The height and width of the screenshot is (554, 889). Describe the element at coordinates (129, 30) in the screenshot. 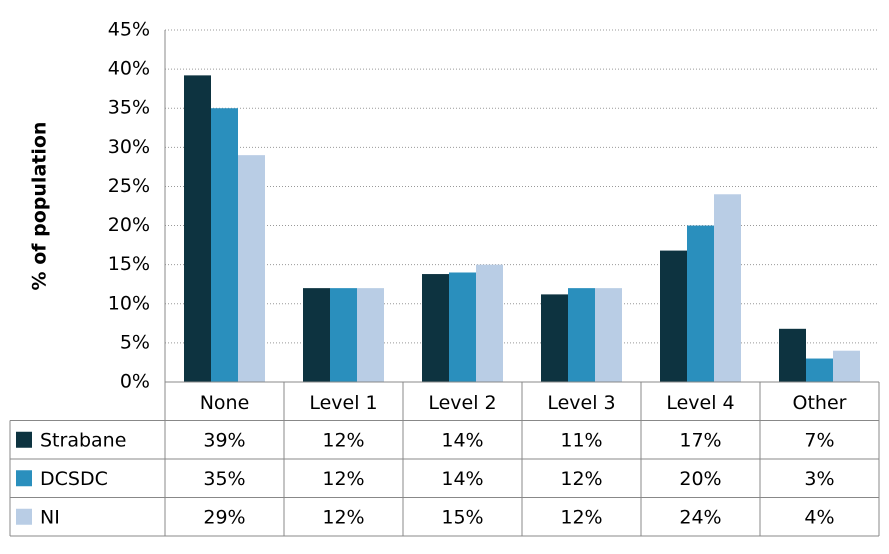

I see `y-tick-label: 45%` at that location.